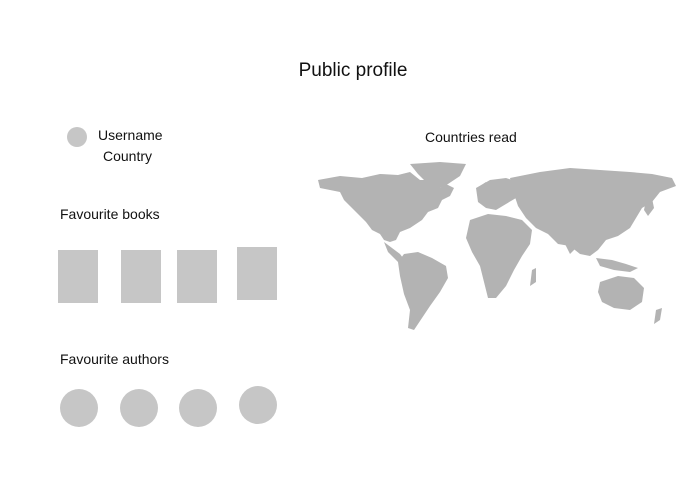 This screenshot has height=486, width=700. What do you see at coordinates (533, 277) in the screenshot?
I see `madagascar-shape` at bounding box center [533, 277].